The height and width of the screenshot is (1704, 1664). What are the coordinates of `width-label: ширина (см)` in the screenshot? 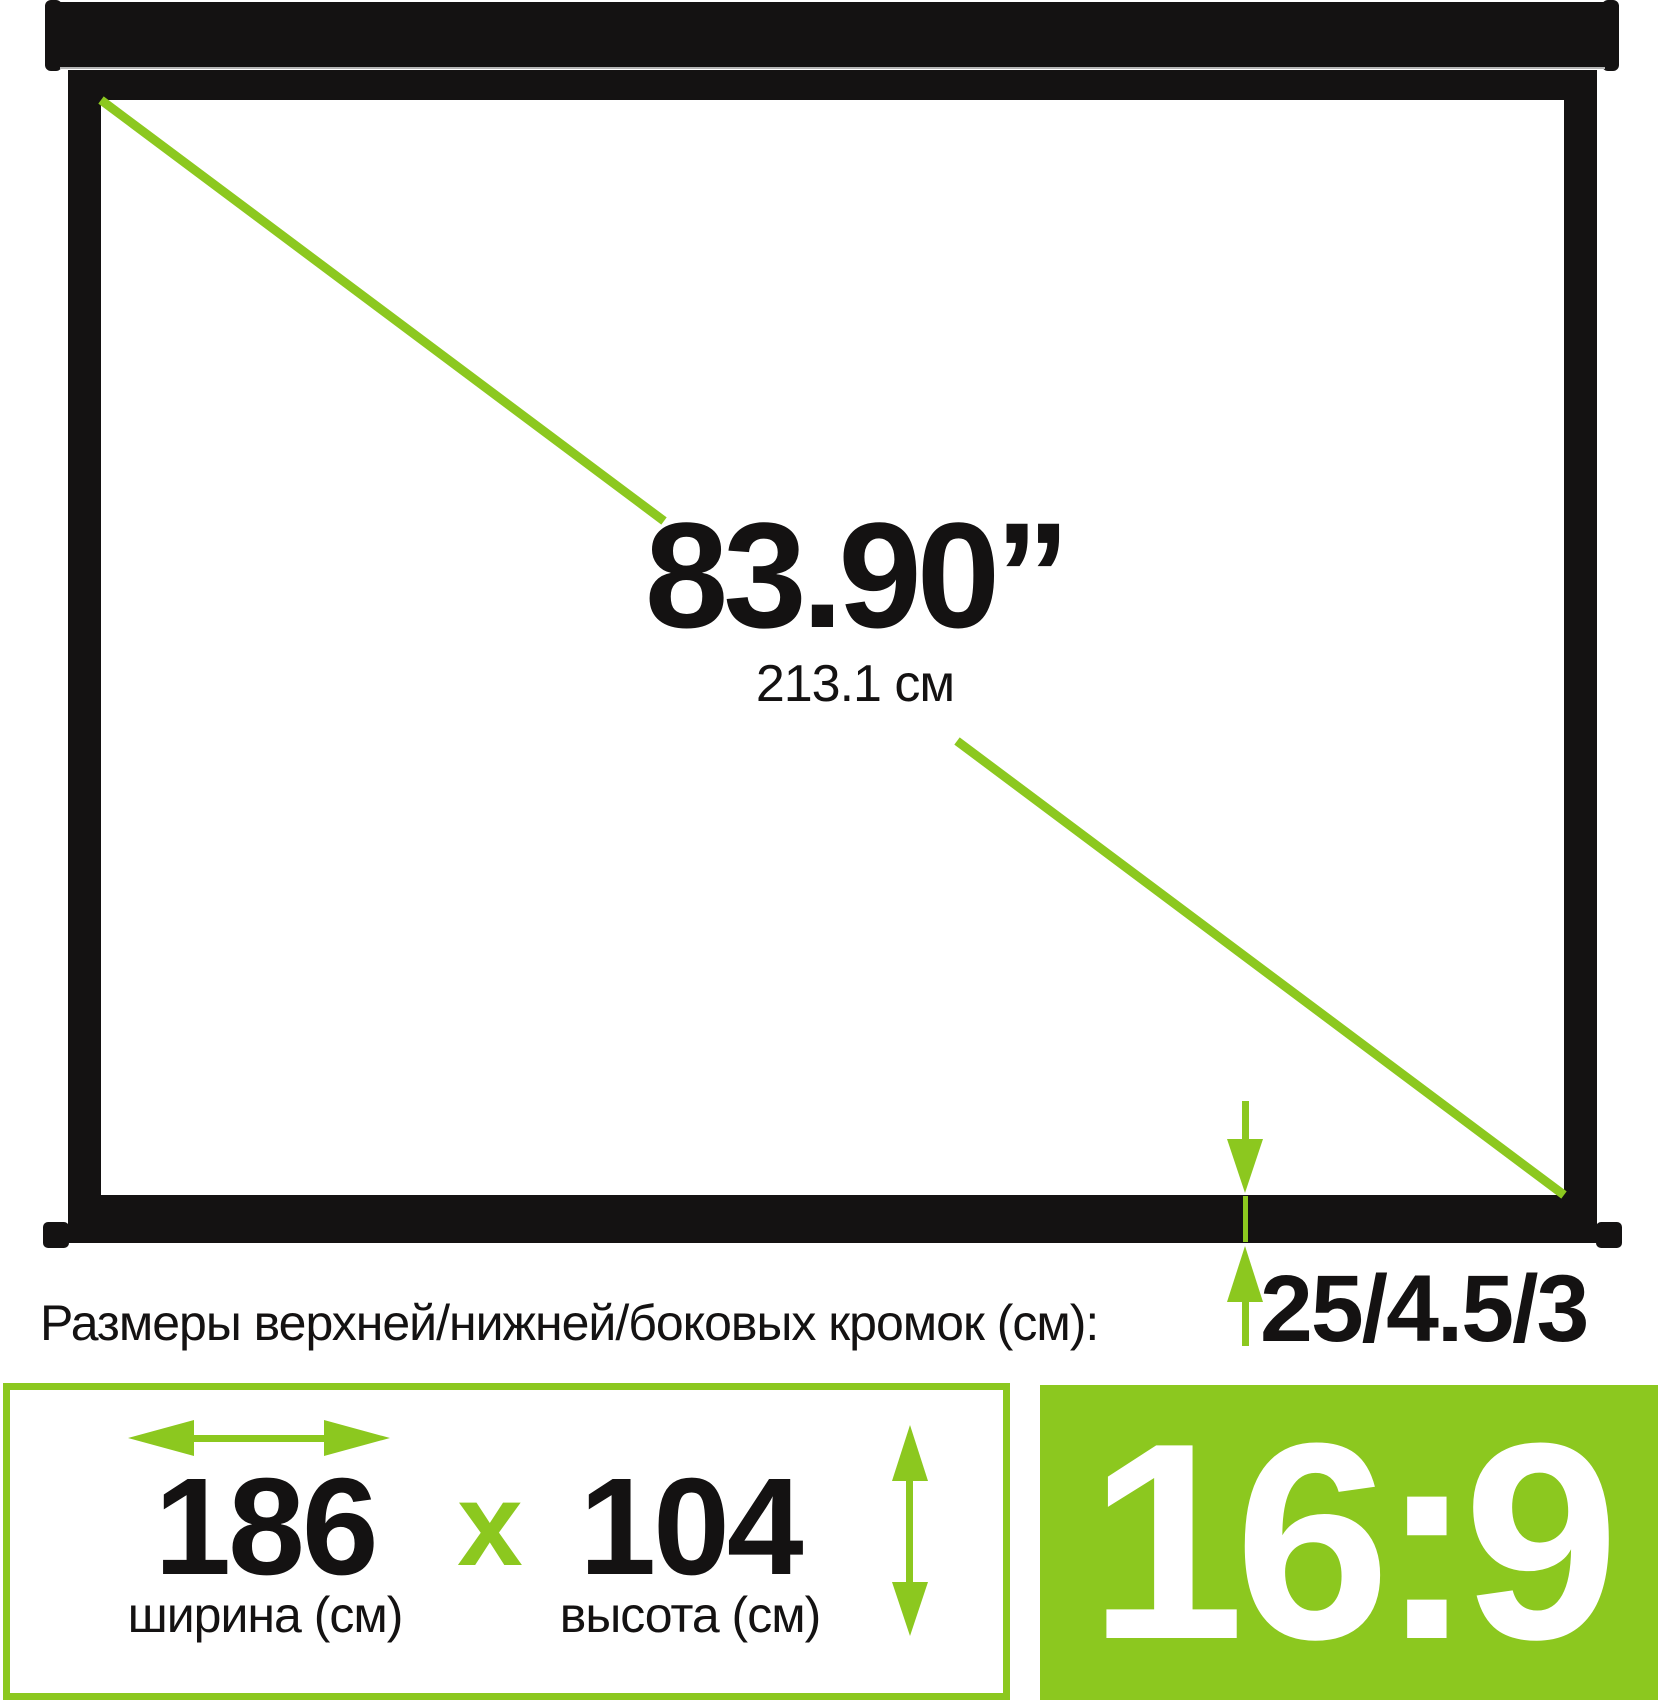 It's located at (265, 1615).